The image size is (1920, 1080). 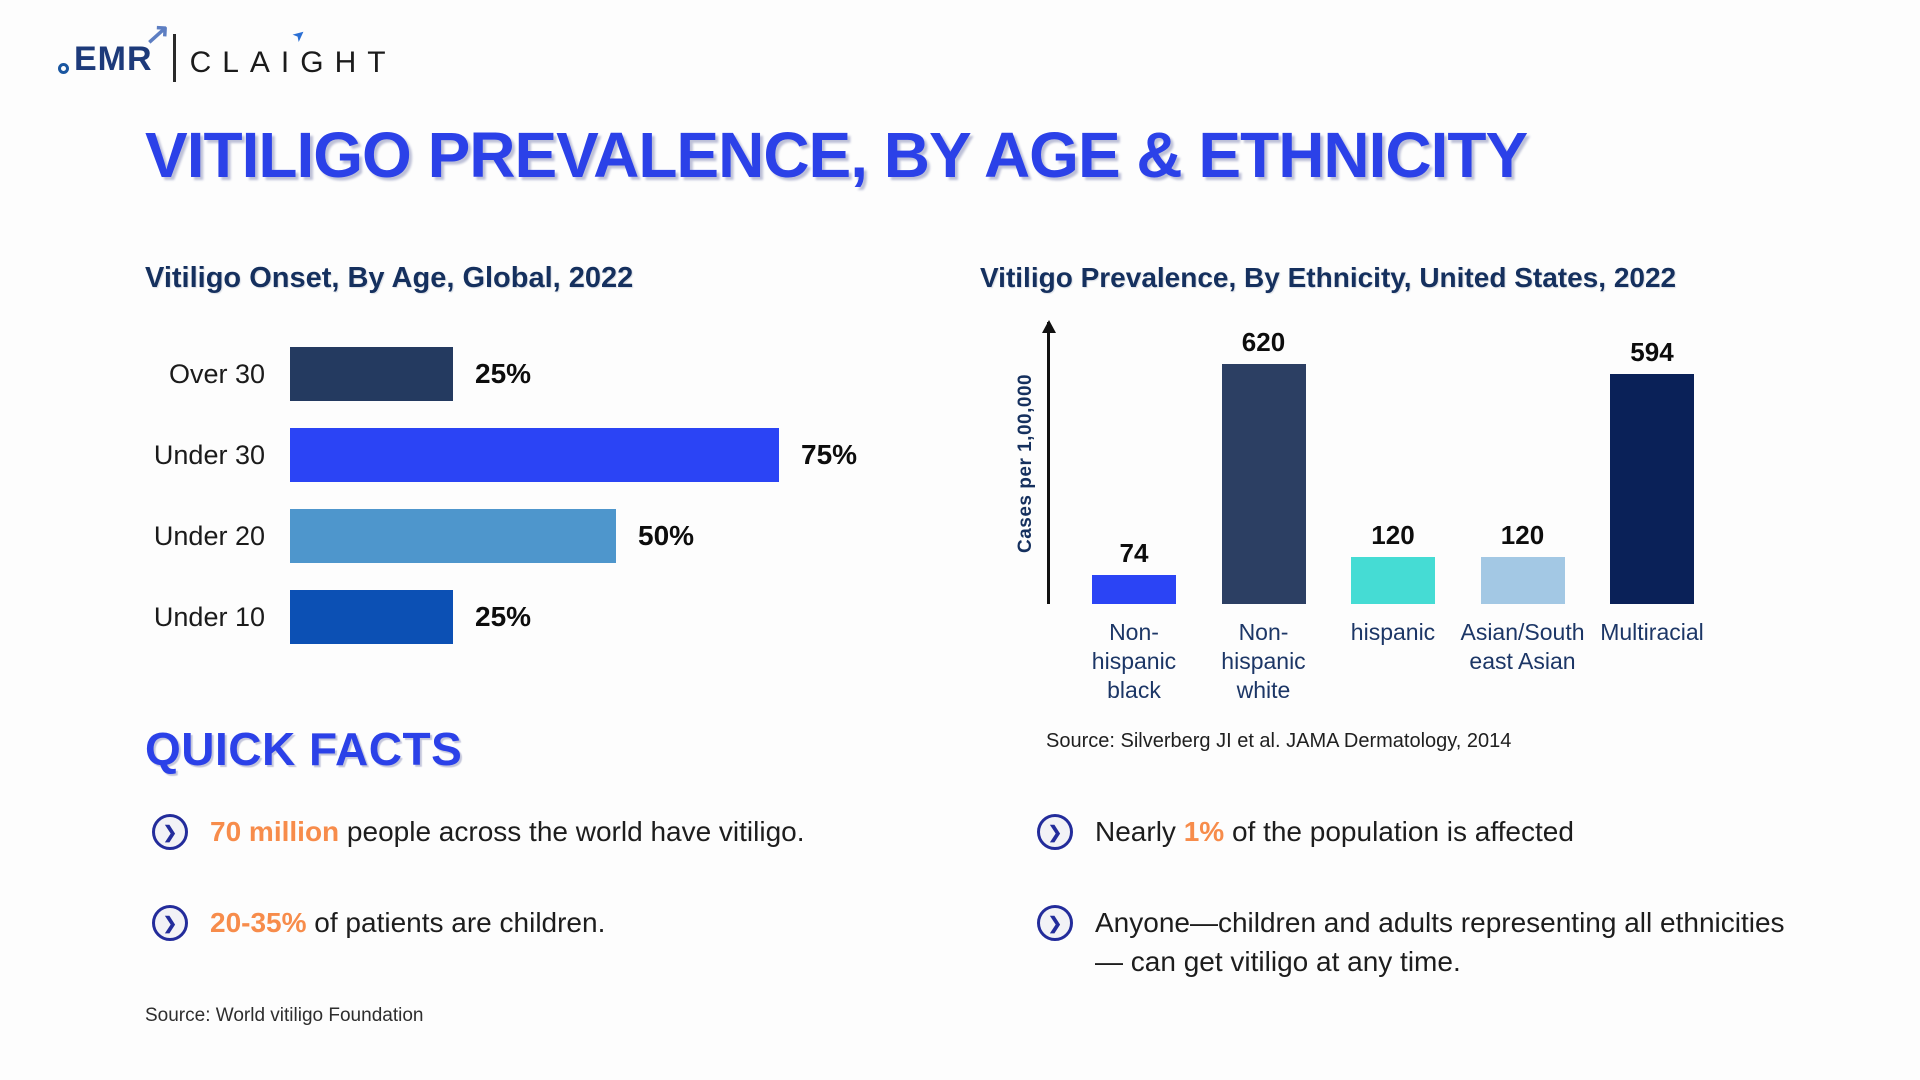 What do you see at coordinates (299, 35) in the screenshot?
I see `claight-arrow-icon: ➤` at bounding box center [299, 35].